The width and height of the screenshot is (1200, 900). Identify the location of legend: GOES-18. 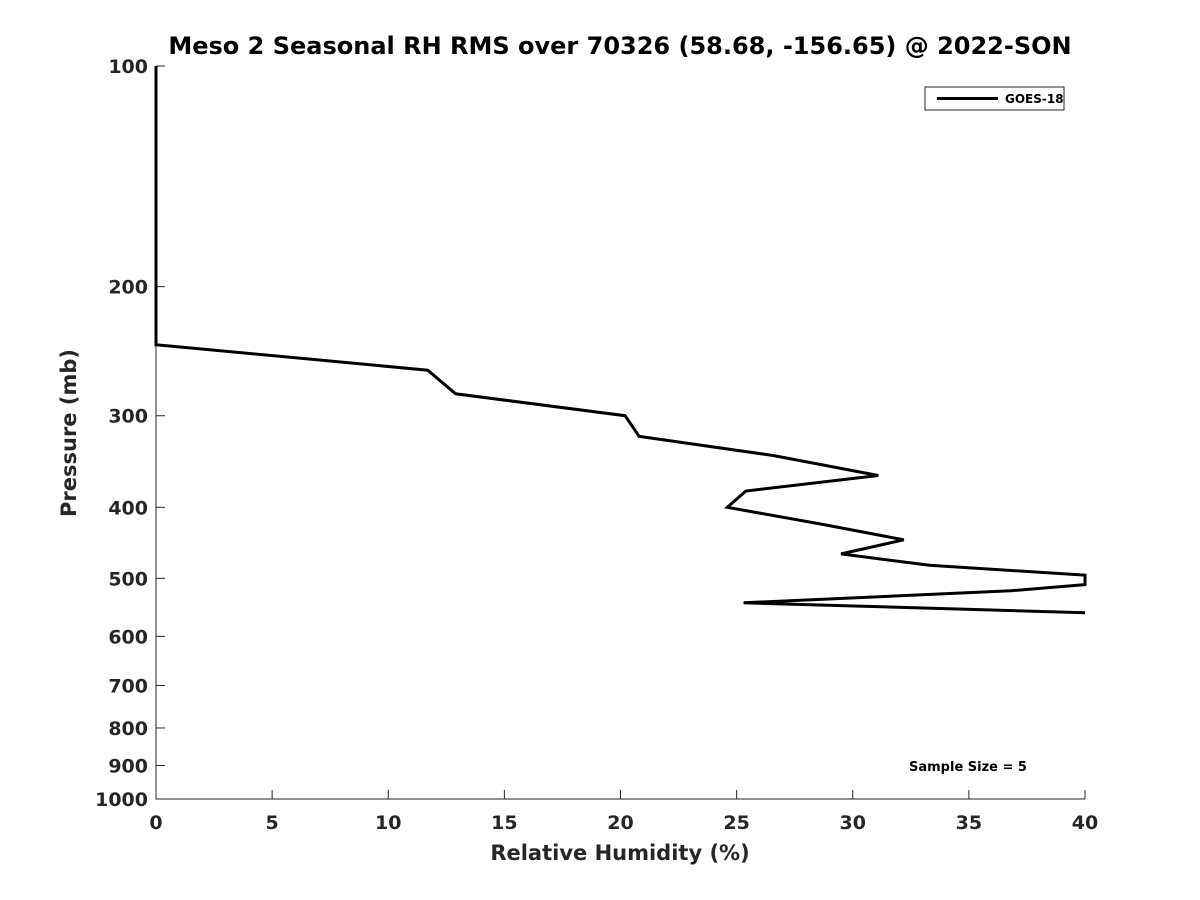
(994, 98).